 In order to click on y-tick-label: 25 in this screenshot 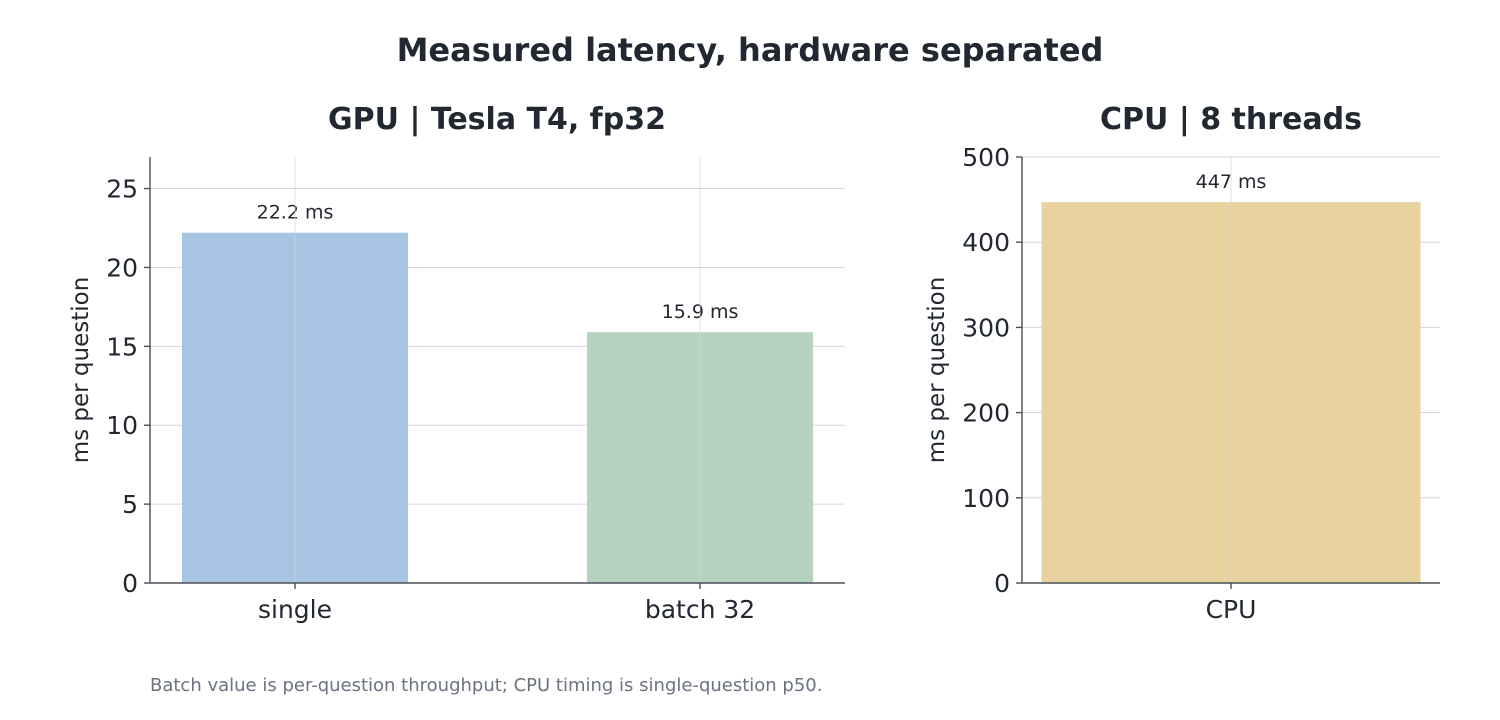, I will do `click(122, 189)`.